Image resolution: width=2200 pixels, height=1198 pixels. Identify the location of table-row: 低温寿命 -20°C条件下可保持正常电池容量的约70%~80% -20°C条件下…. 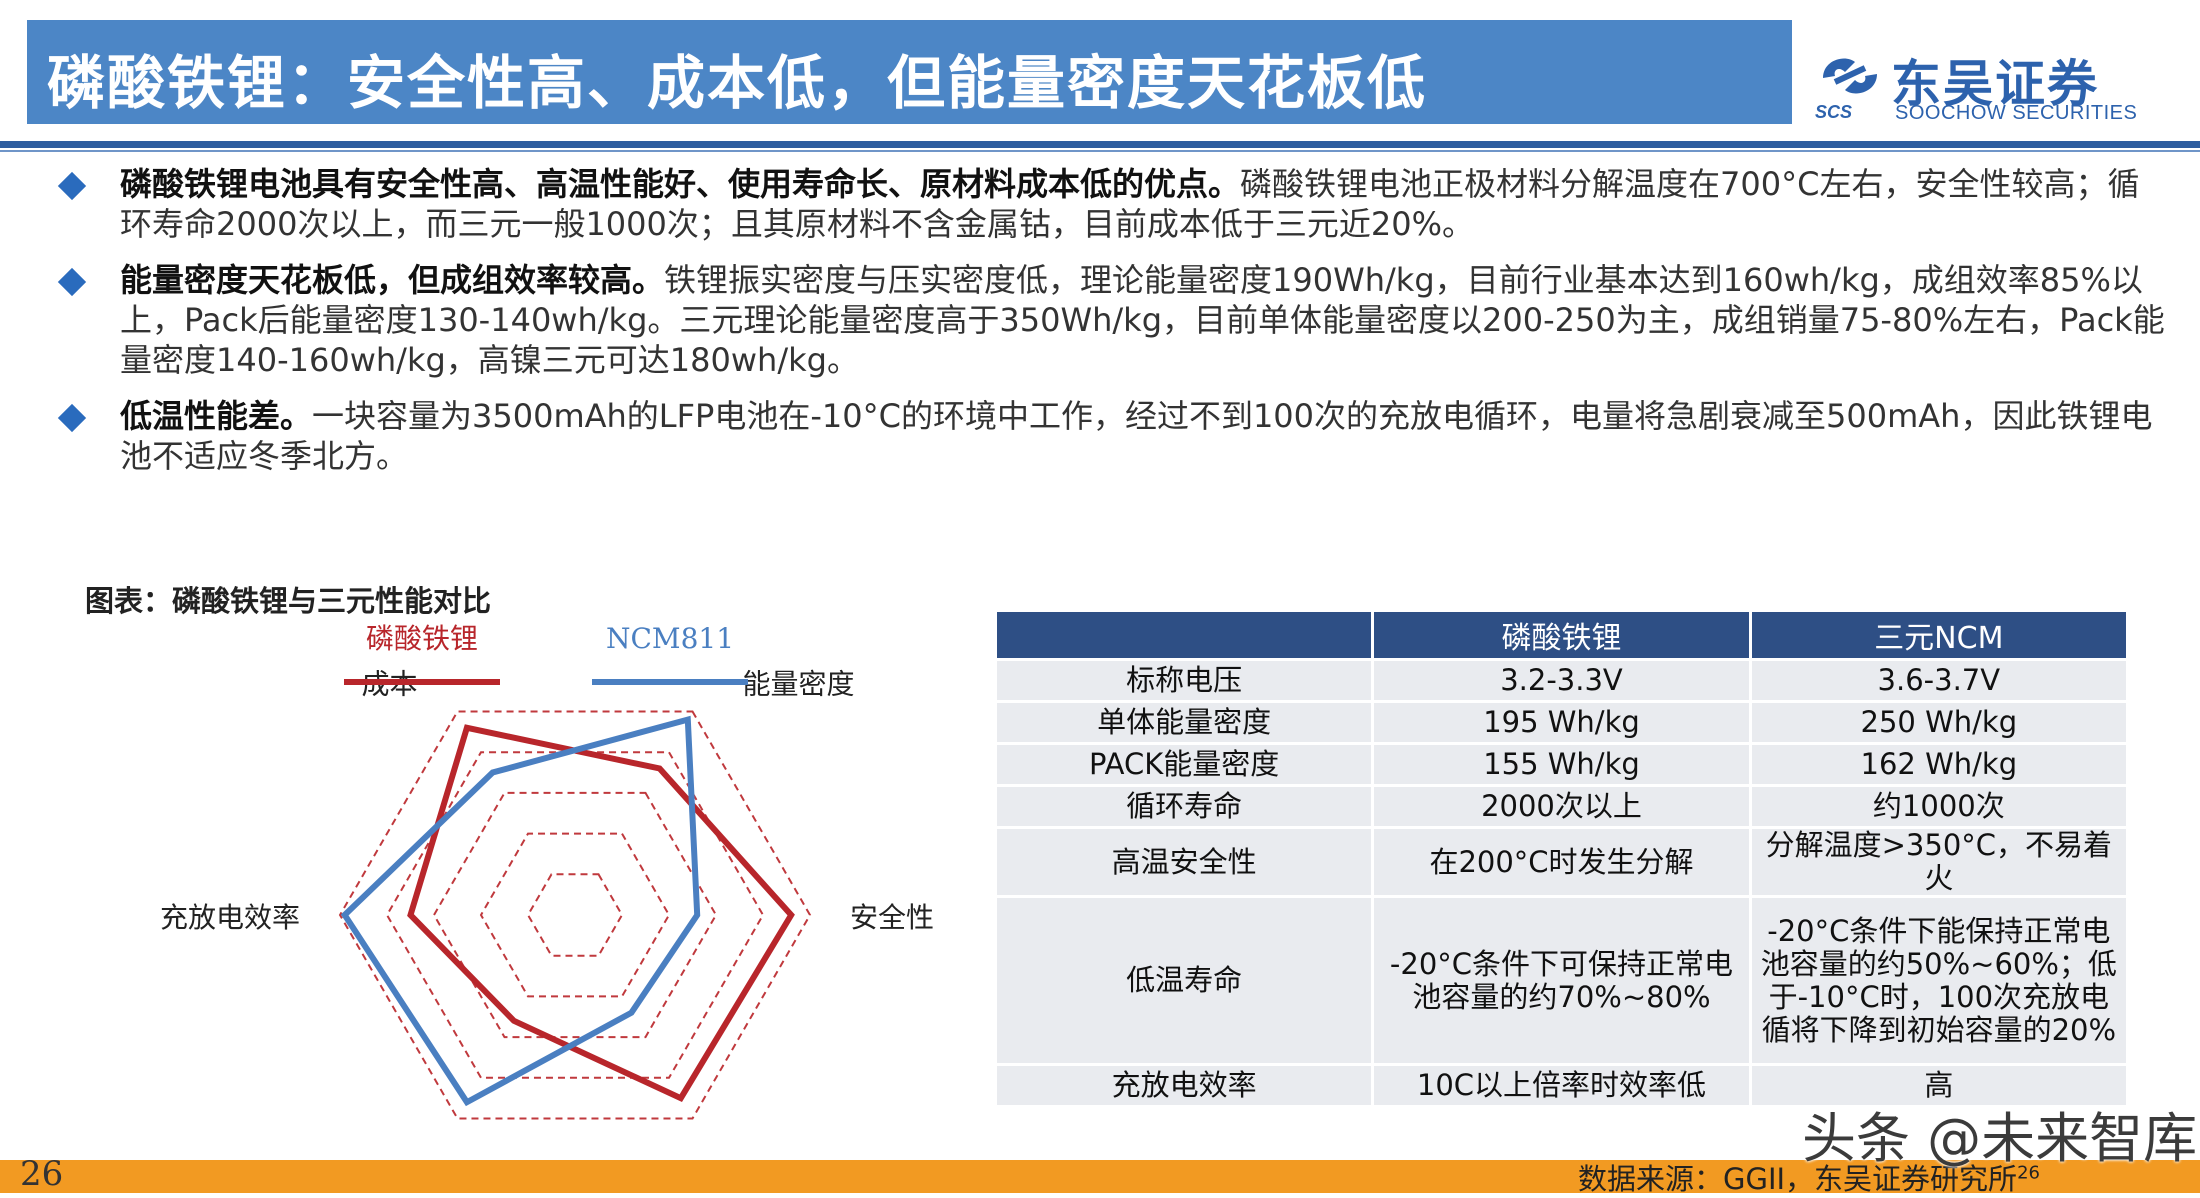
(1561, 980).